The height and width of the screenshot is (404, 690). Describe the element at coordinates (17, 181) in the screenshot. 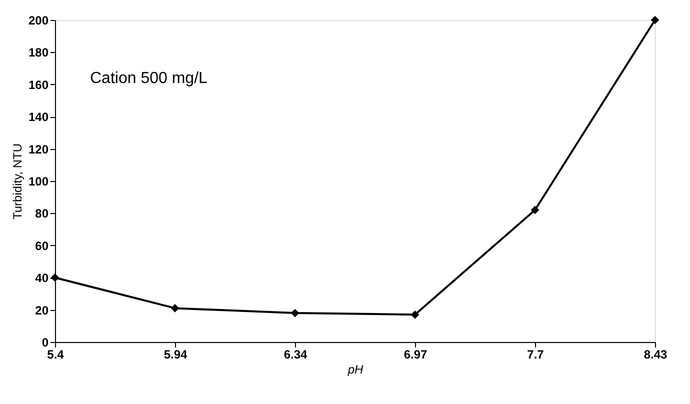

I see `y-axis-title: Turbidity, NTU` at that location.